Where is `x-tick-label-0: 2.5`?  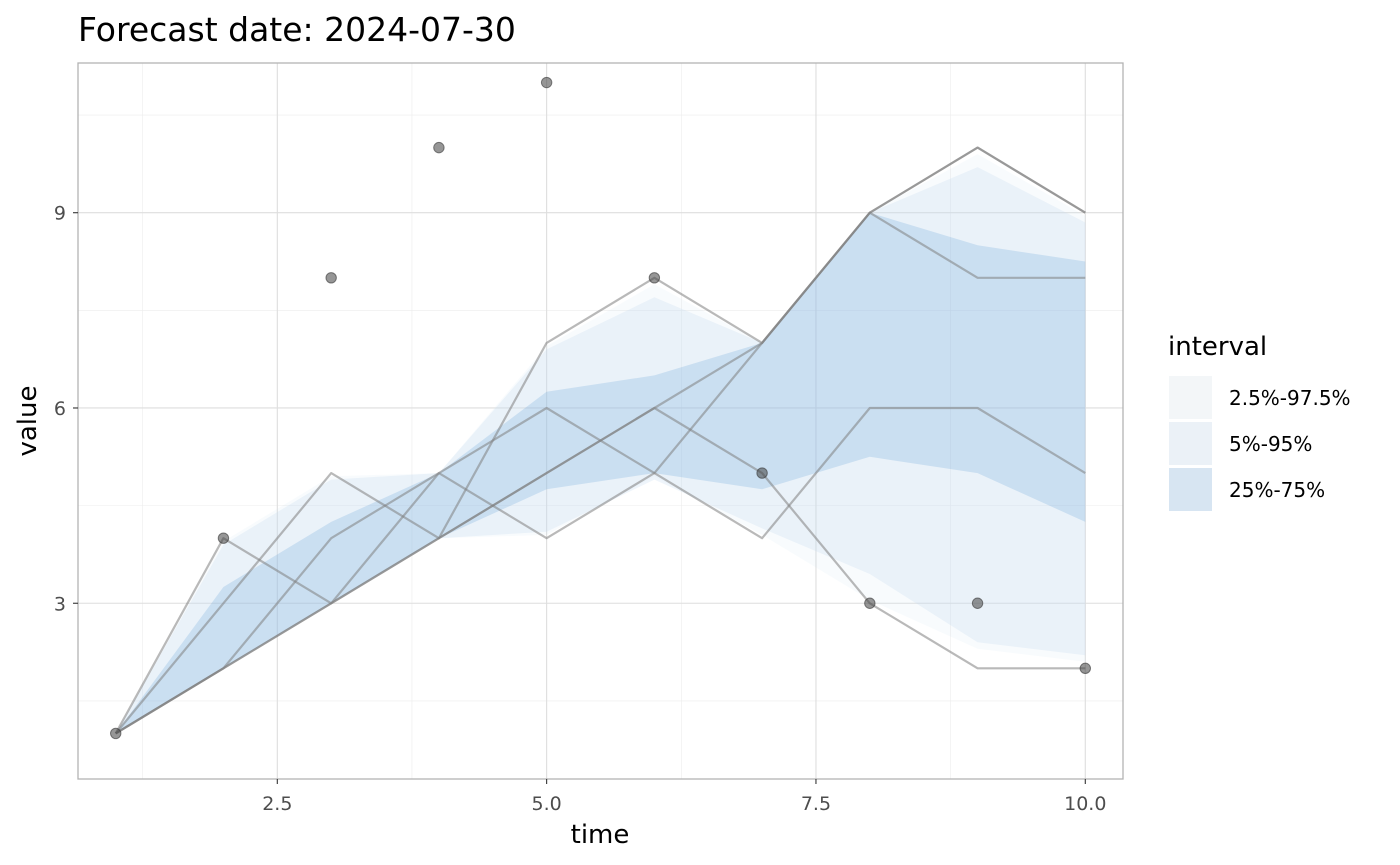
x-tick-label-0: 2.5 is located at coordinates (277, 804).